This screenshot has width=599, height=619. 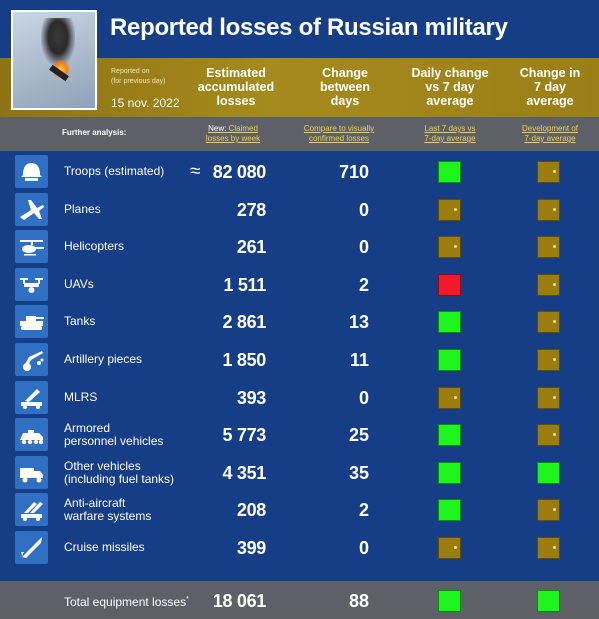 What do you see at coordinates (244, 360) in the screenshot?
I see `row-value: 1 850` at bounding box center [244, 360].